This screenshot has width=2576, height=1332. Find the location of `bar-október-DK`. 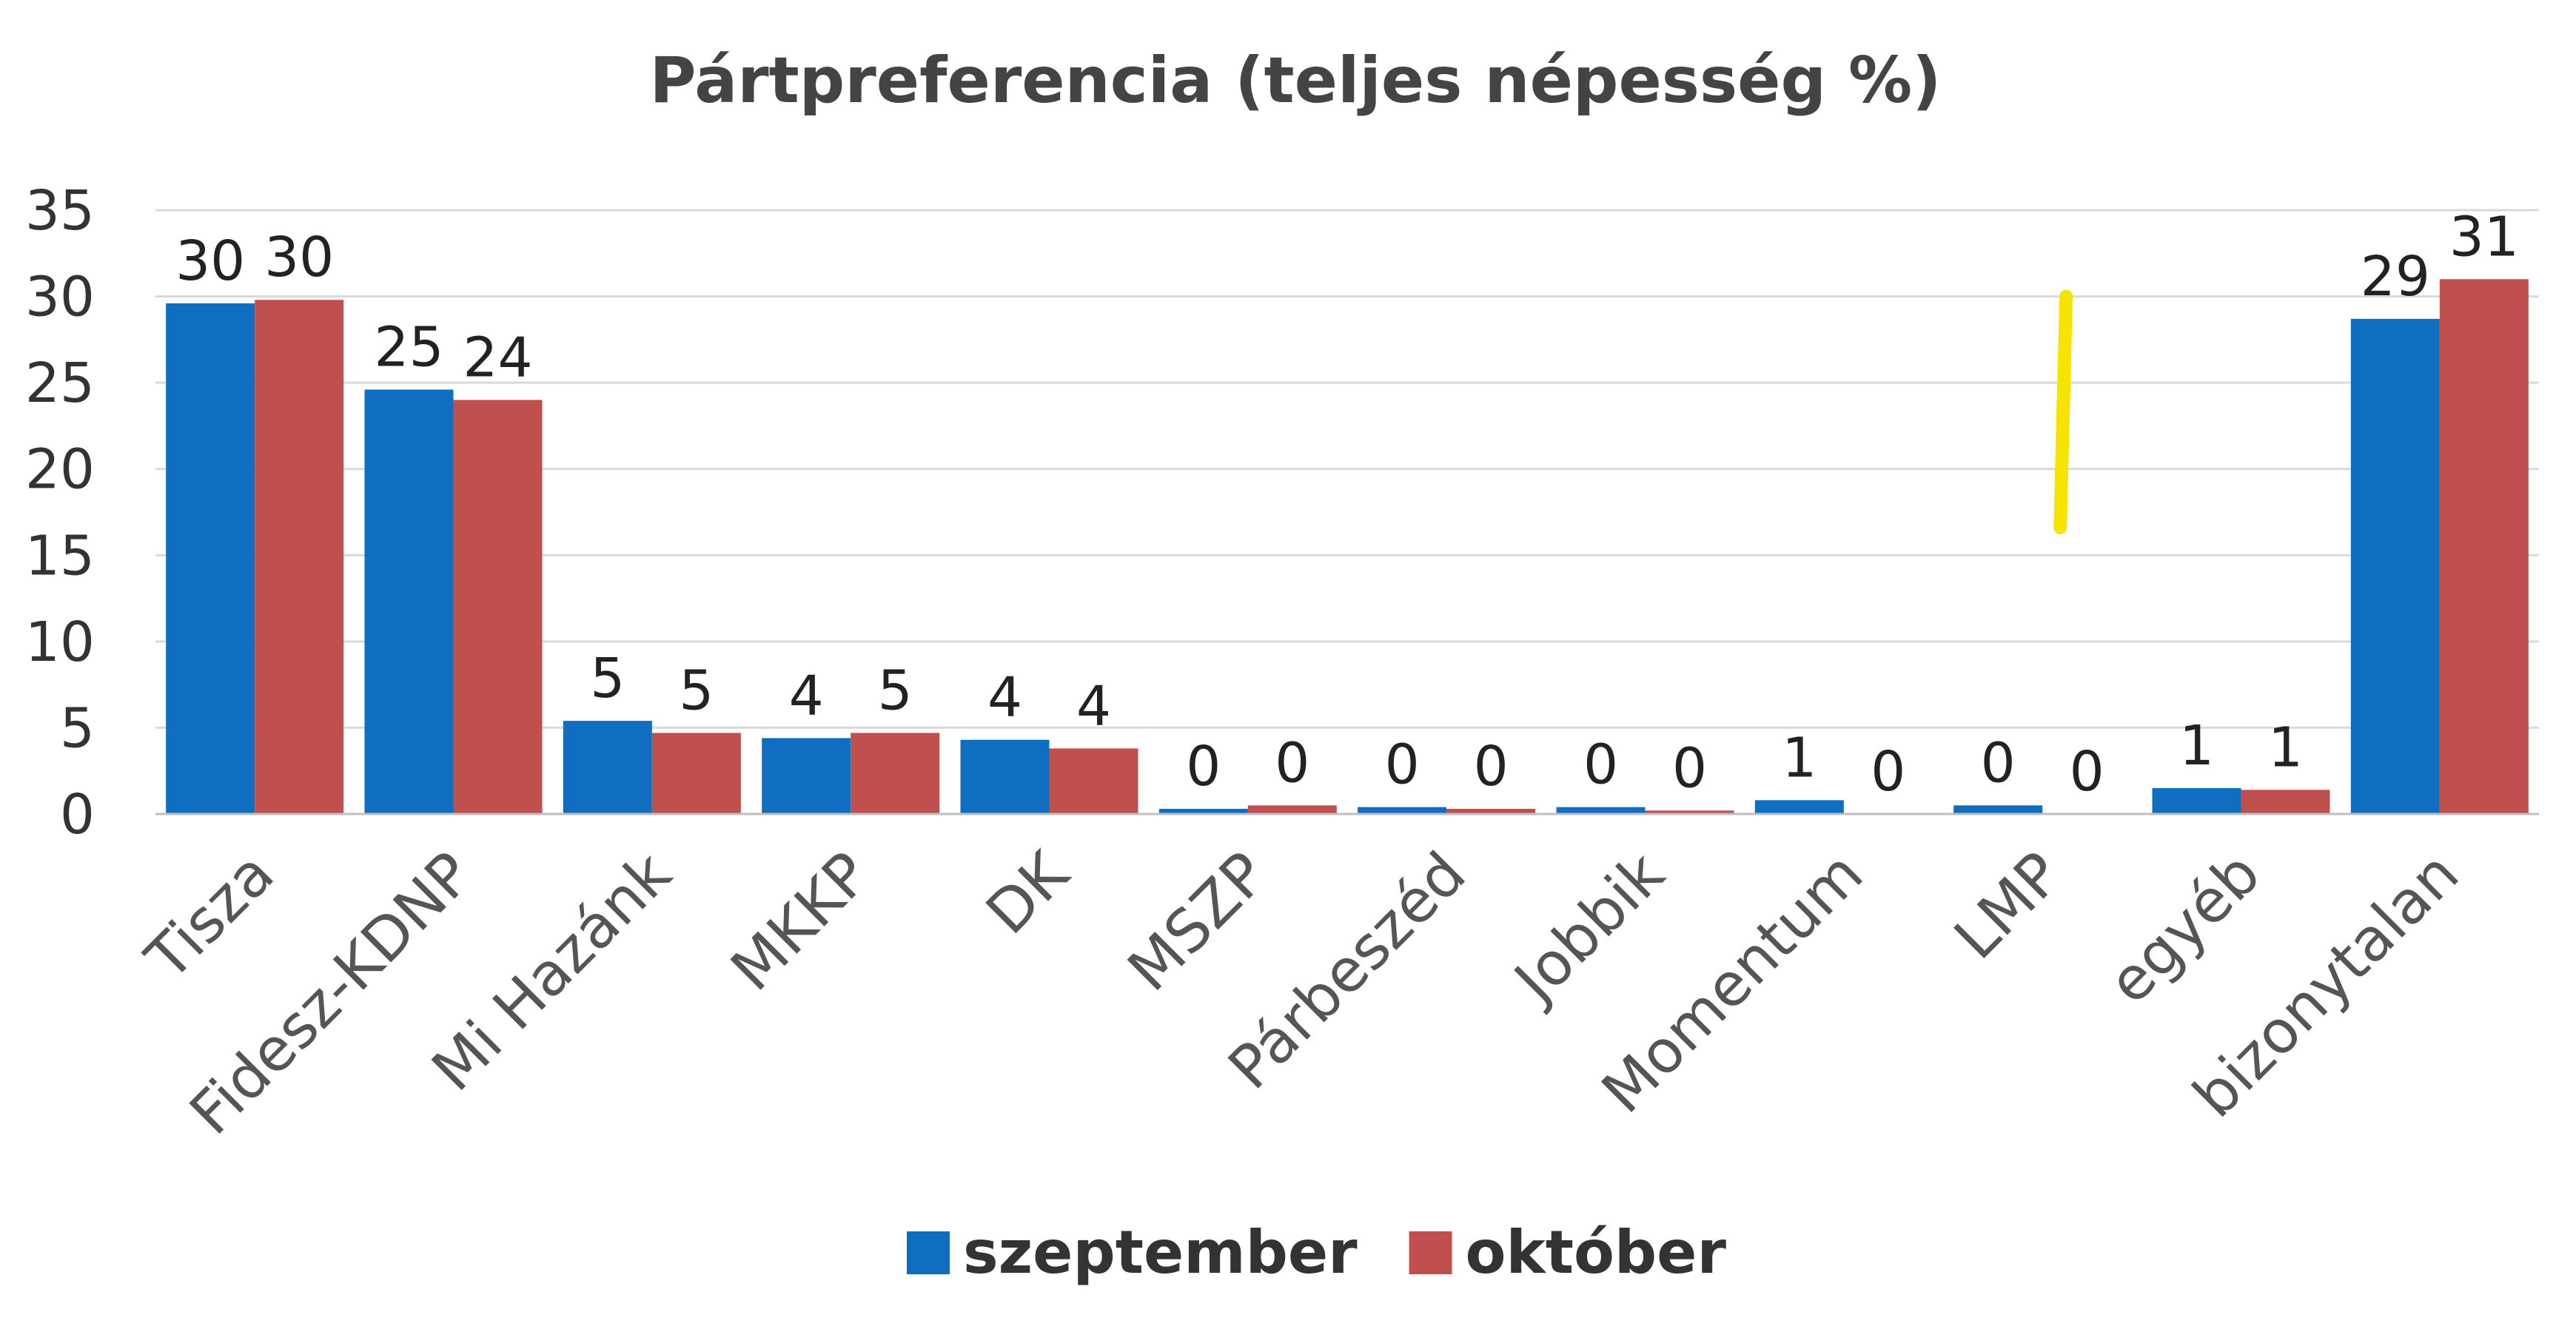

bar-október-DK is located at coordinates (1093, 781).